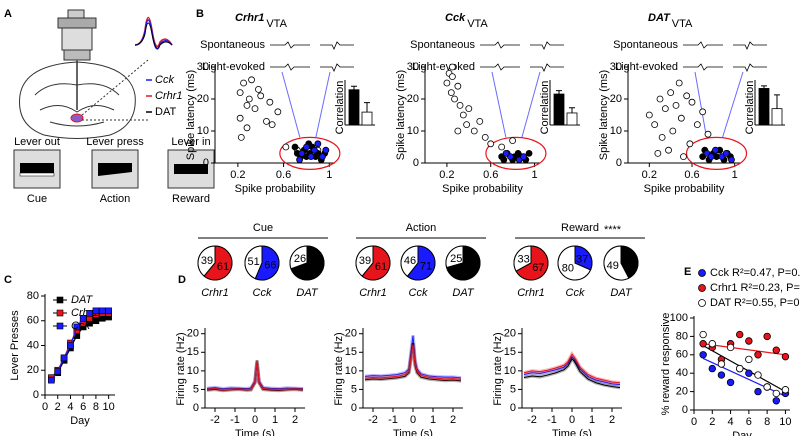  Describe the element at coordinates (456, 259) in the screenshot. I see `pie-value: 25` at that location.